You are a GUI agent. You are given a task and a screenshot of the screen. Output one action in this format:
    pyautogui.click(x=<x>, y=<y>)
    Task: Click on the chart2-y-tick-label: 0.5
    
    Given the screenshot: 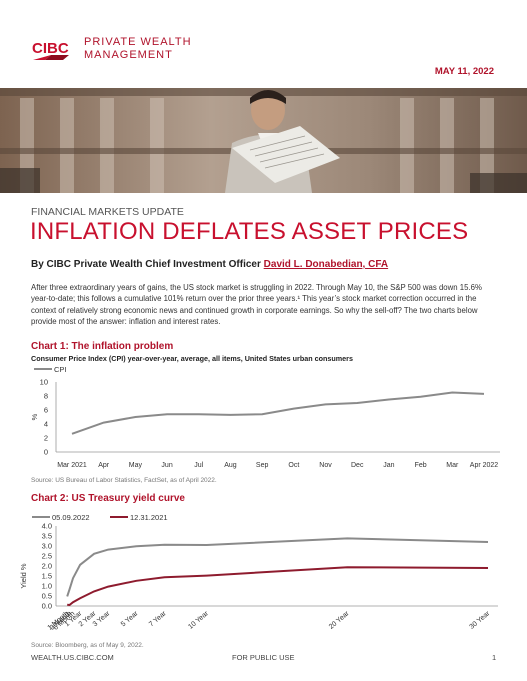 What is the action you would take?
    pyautogui.click(x=47, y=596)
    